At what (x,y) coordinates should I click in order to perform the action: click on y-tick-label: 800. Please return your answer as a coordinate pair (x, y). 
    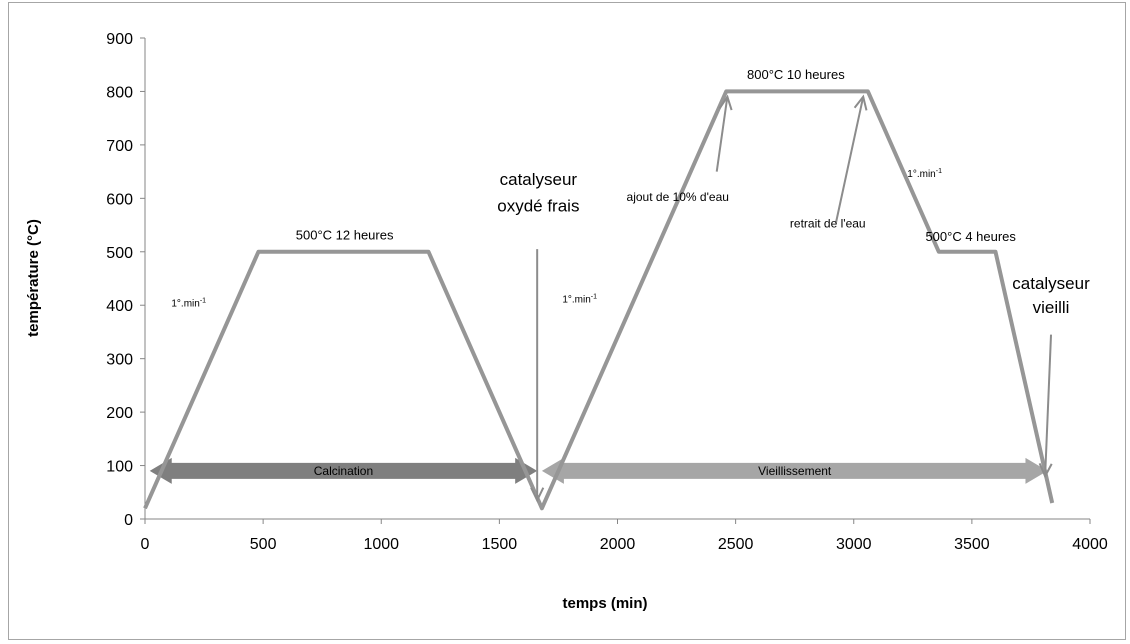
    Looking at the image, I should click on (119, 92).